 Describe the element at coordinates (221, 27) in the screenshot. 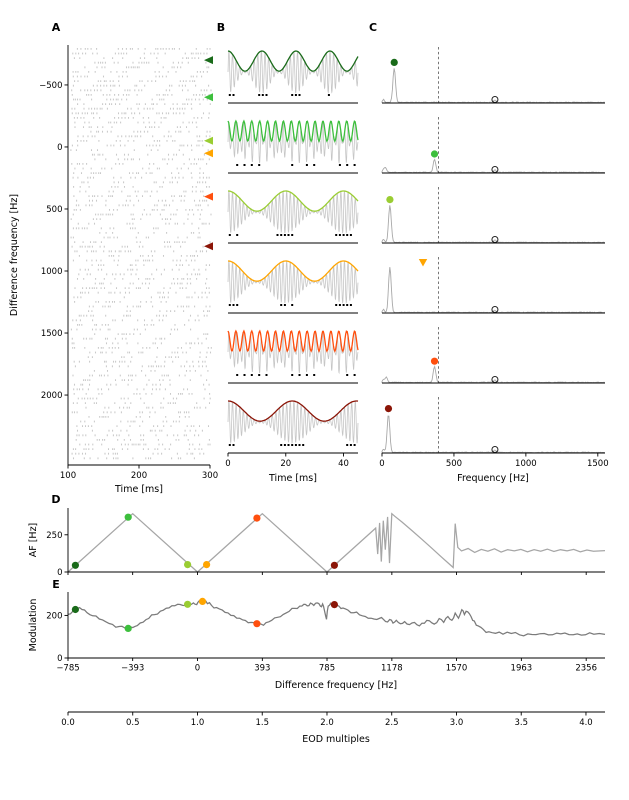

I see `panel-b-label: B` at that location.